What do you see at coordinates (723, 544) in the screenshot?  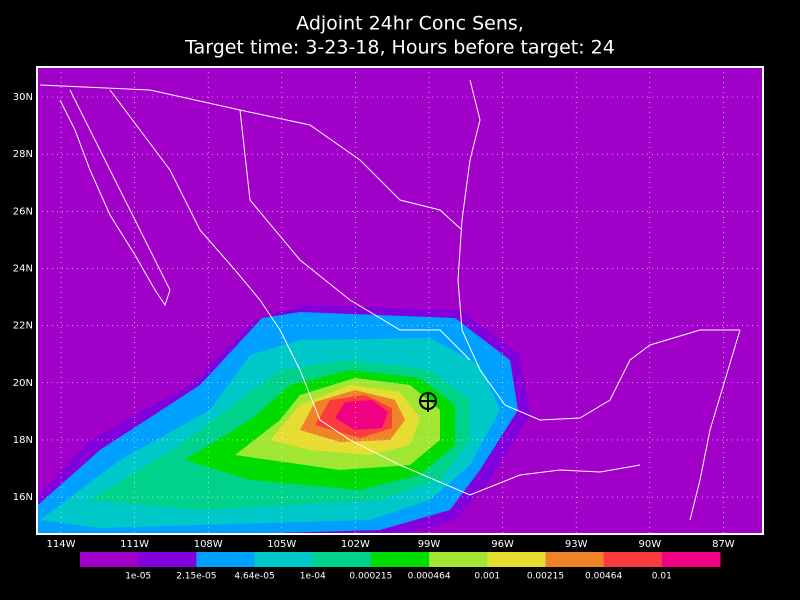 I see `lon-label: 87W` at bounding box center [723, 544].